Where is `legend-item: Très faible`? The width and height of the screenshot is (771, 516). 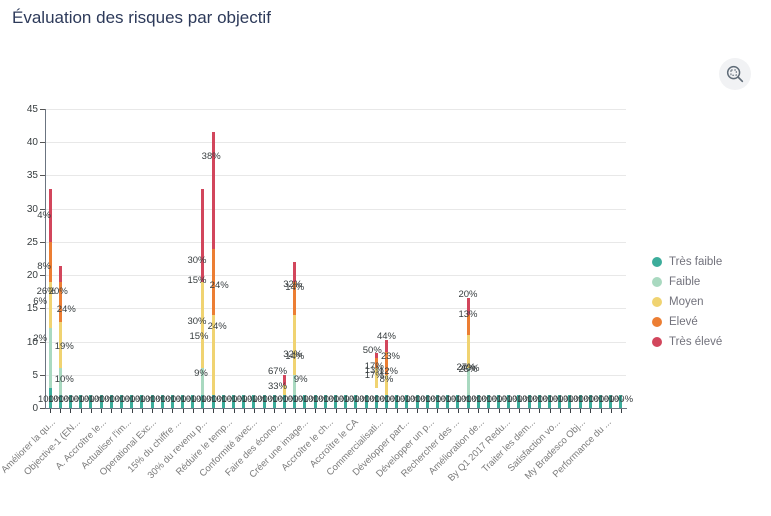 legend-item: Très faible is located at coordinates (687, 262).